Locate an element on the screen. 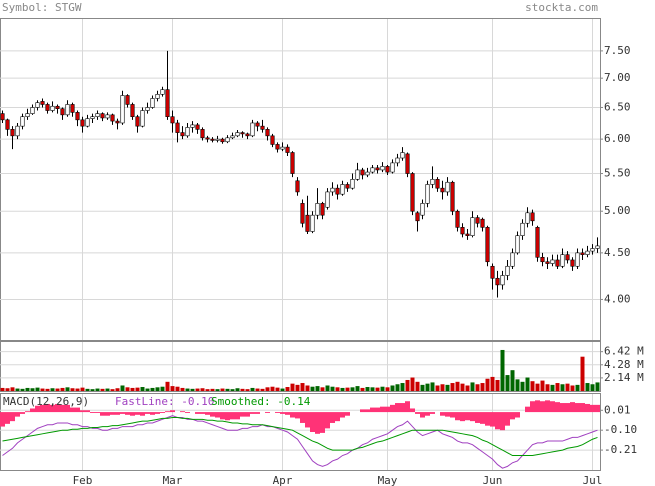 This screenshot has height=486, width=655. y-tick-label: 6.50 is located at coordinates (617, 106).